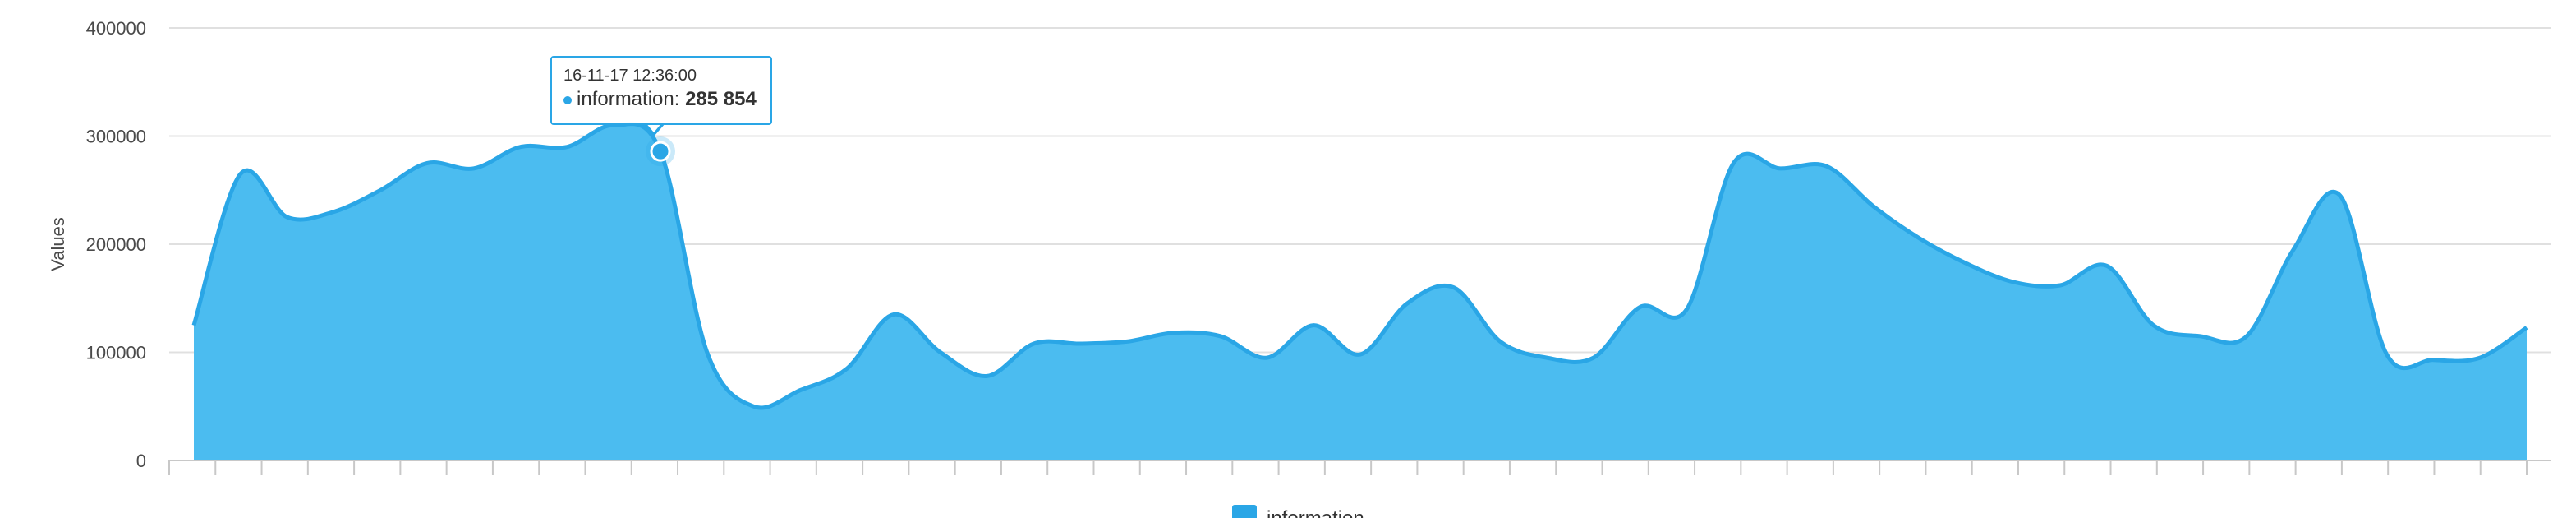 This screenshot has width=2576, height=518. I want to click on tooltip: 16-11-17 12:36:00 information: 285 854, so click(661, 90).